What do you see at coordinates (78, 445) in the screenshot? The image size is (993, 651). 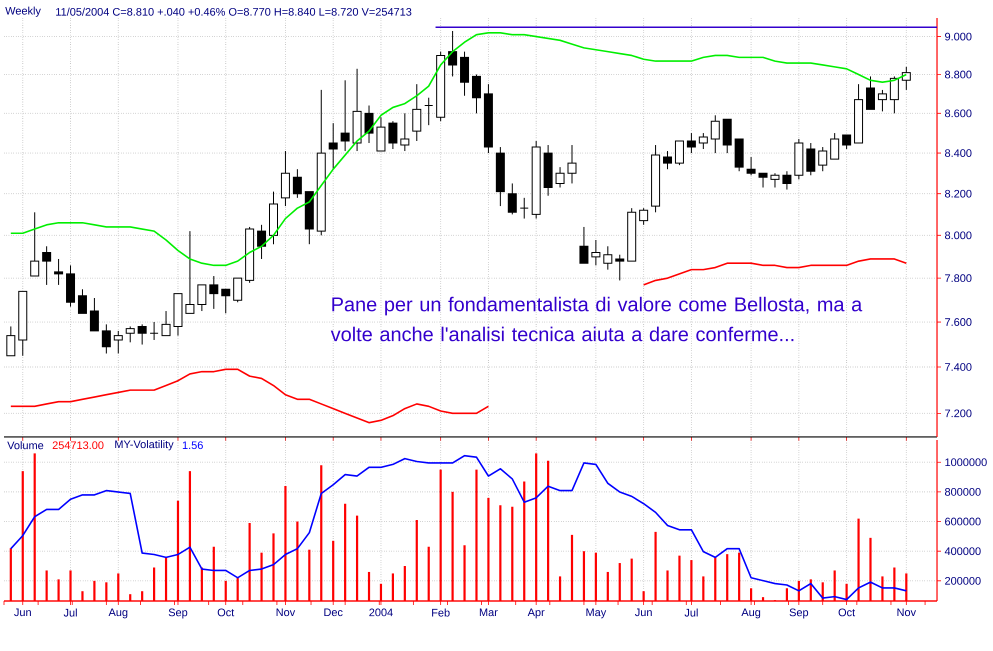 I see `annotation: 254713.00` at bounding box center [78, 445].